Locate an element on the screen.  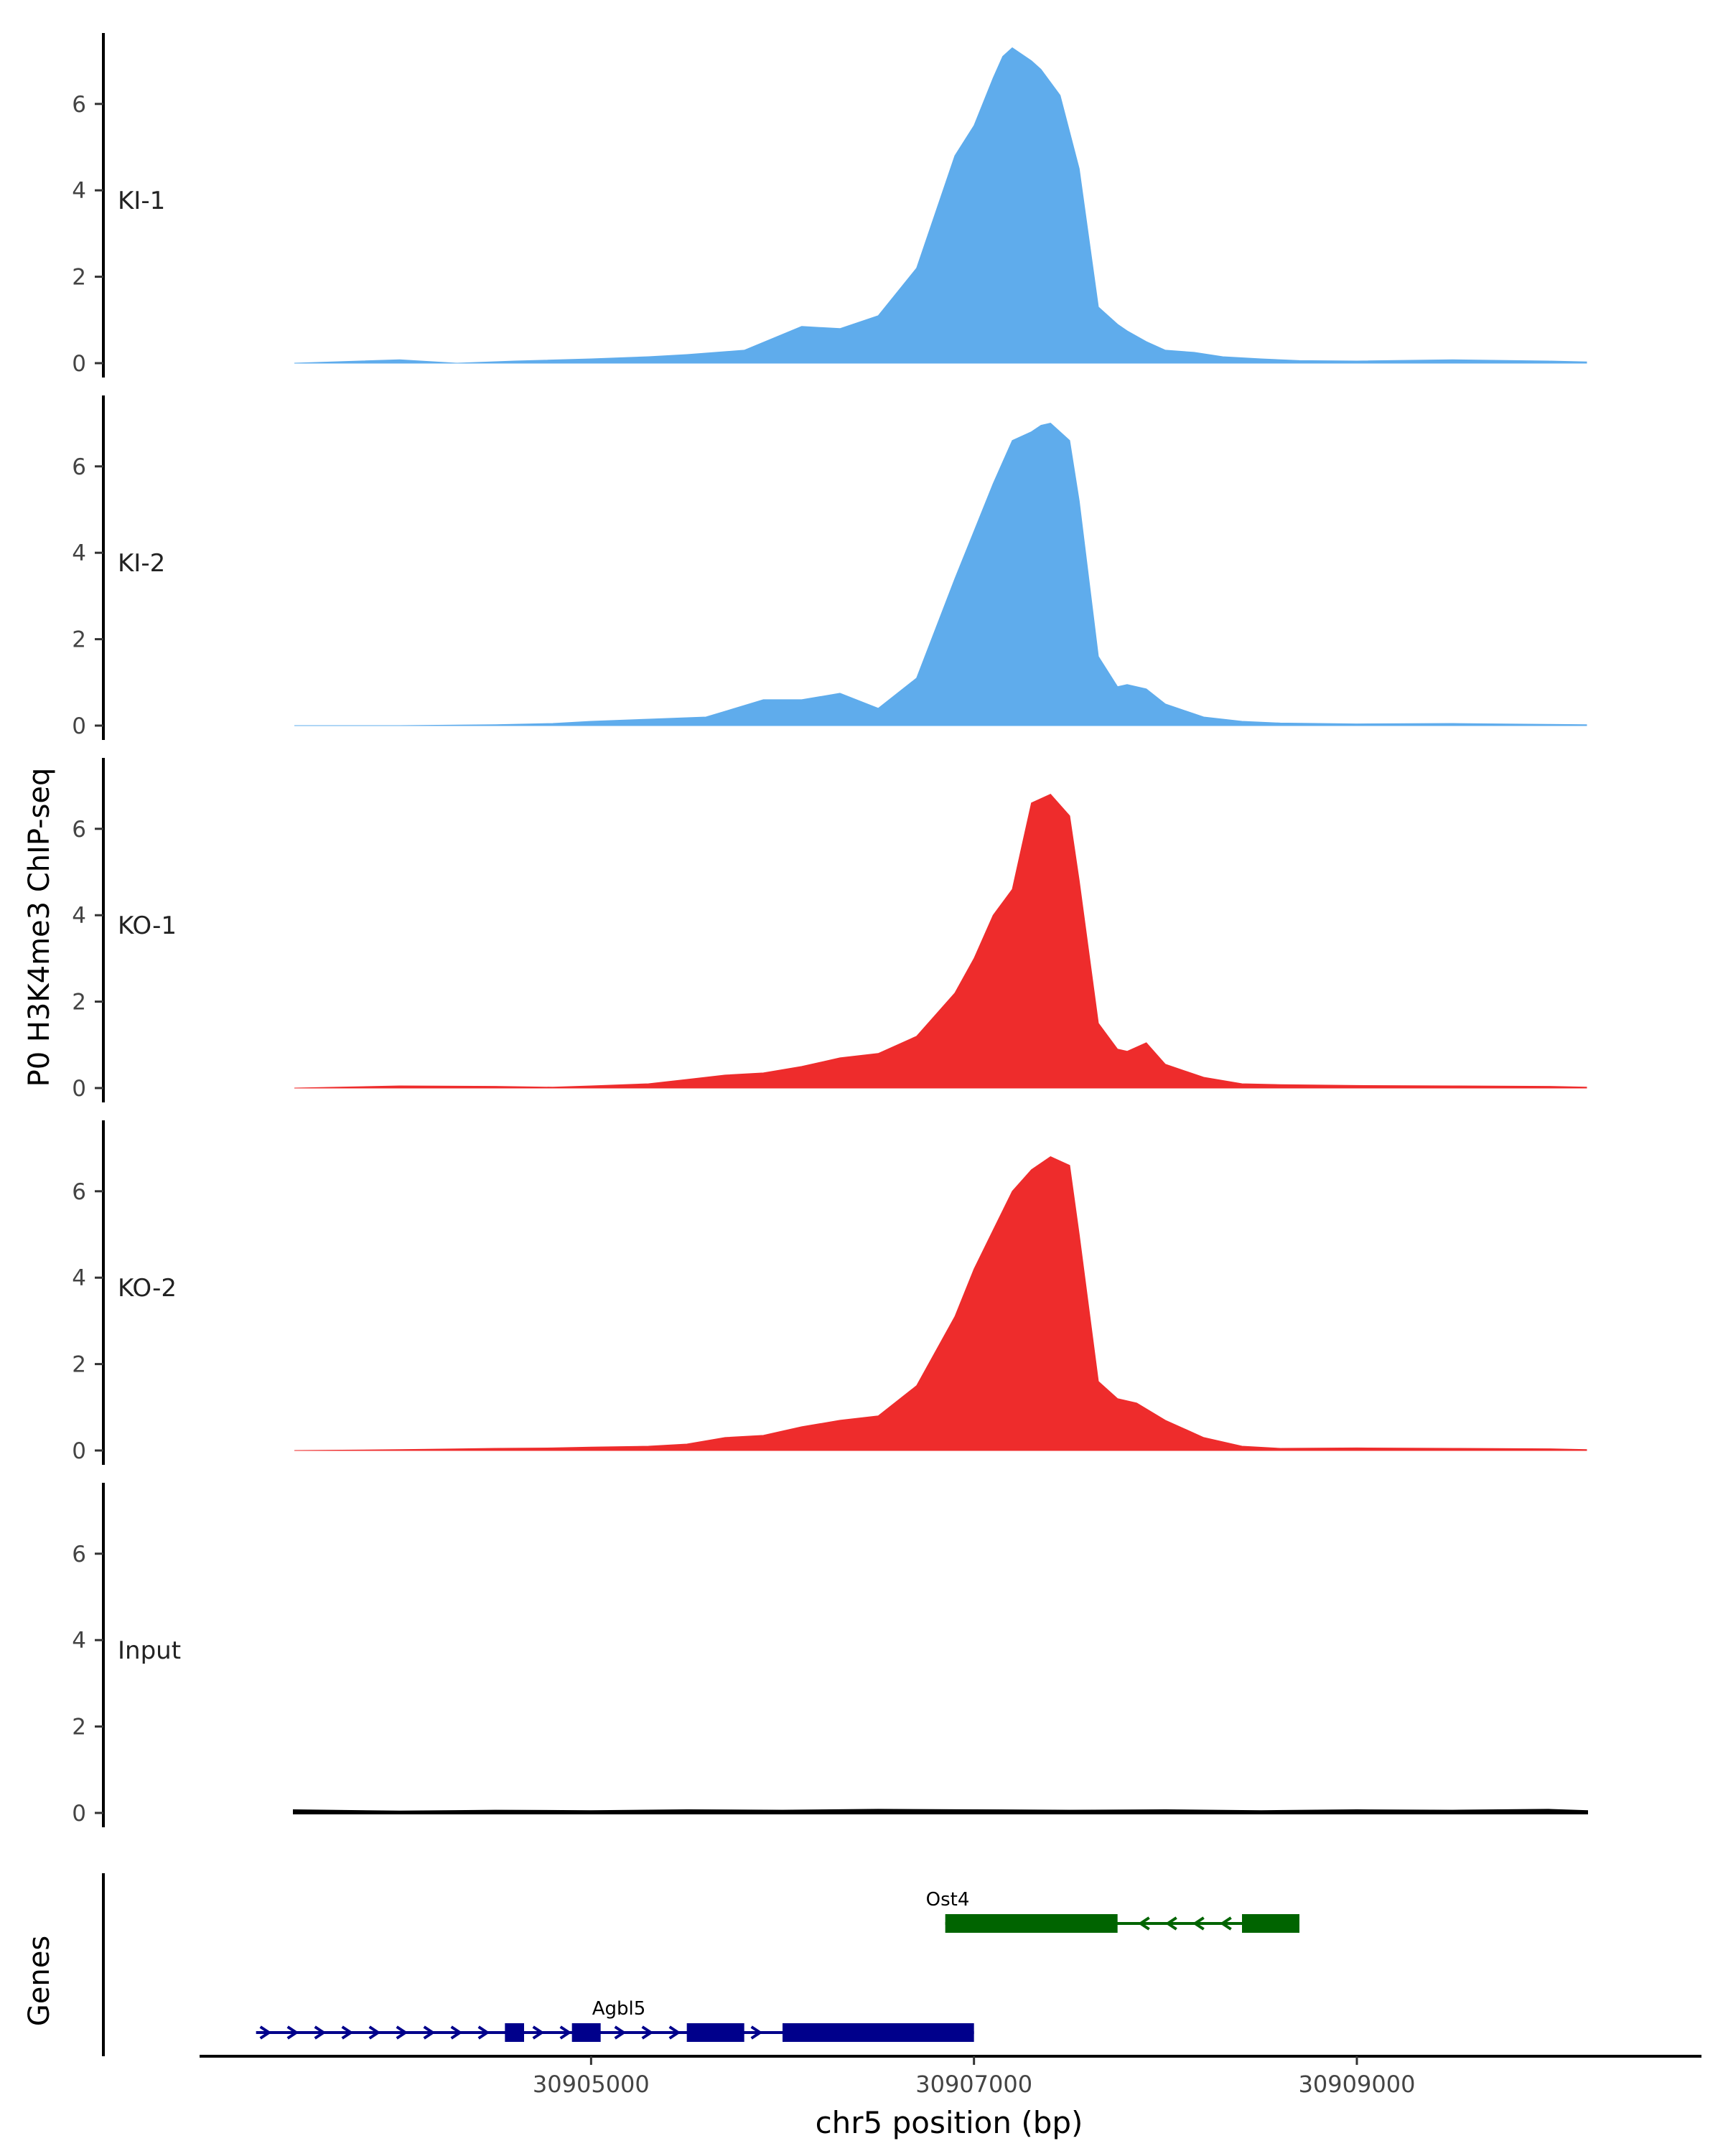
y-axis-title: P0 H3K4me3 ChIP-seq is located at coordinates (39, 927).